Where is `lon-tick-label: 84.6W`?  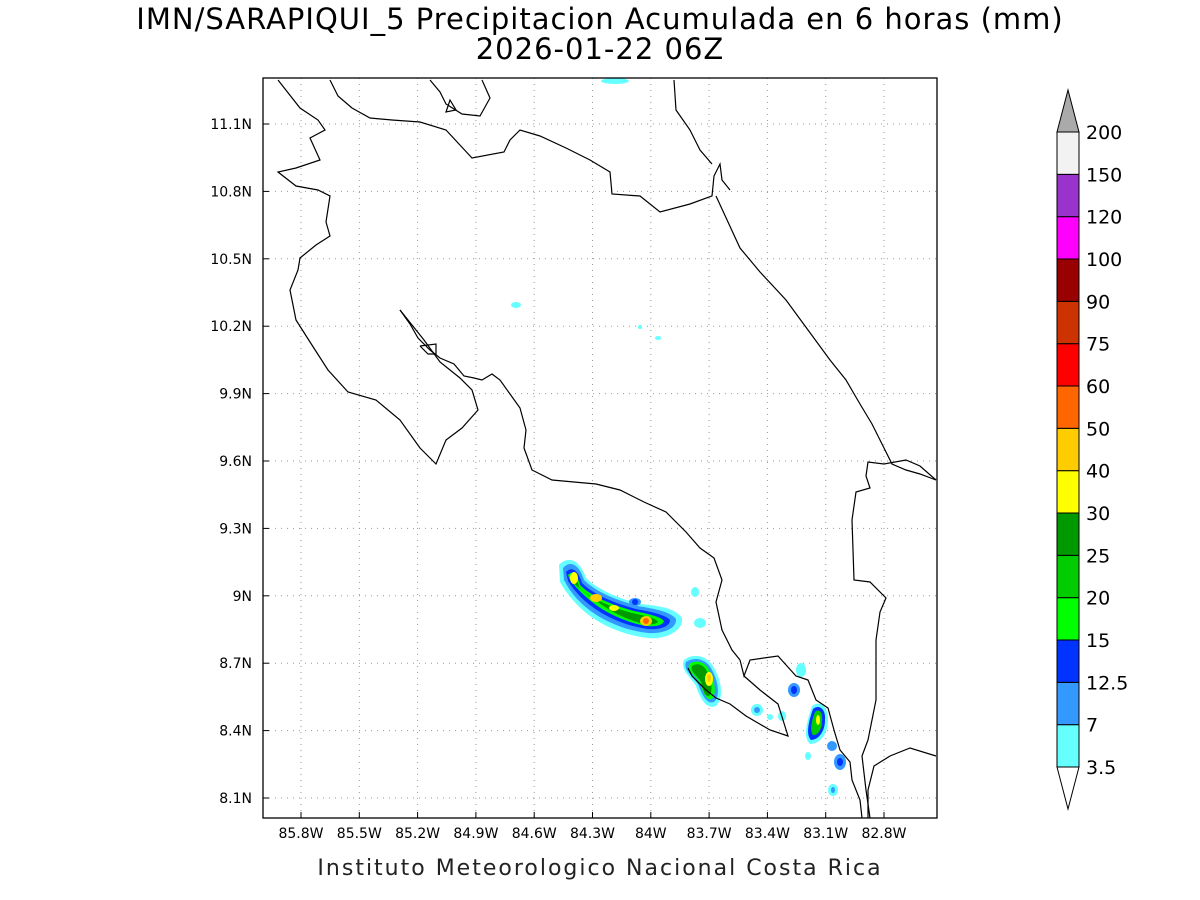 lon-tick-label: 84.6W is located at coordinates (534, 834).